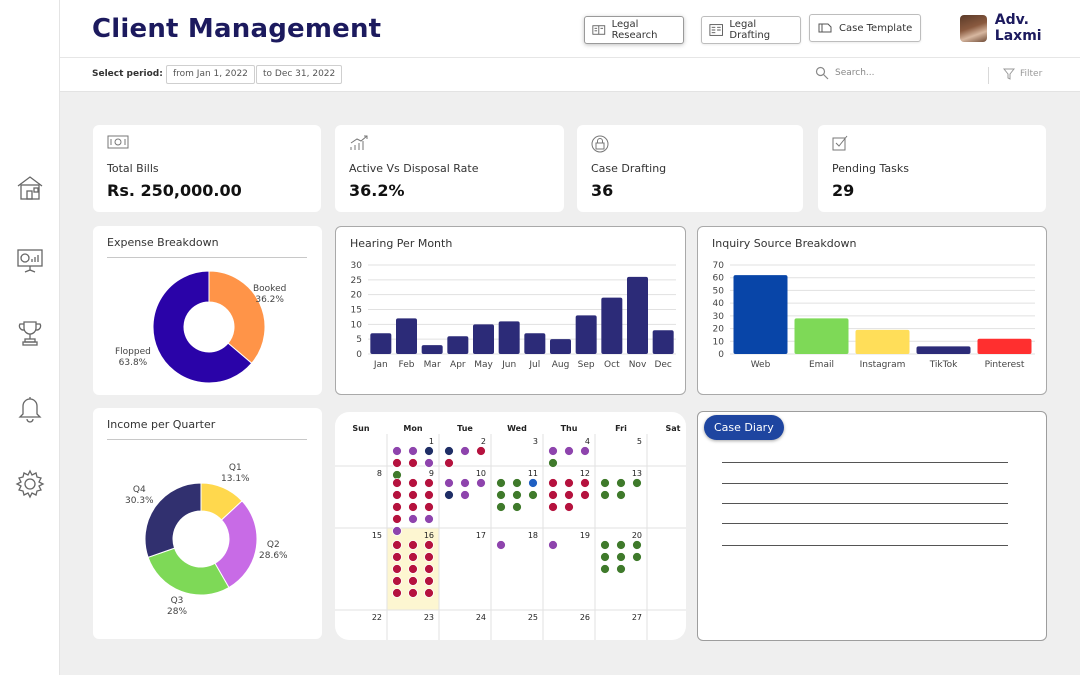  I want to click on calendar-day-number: 24, so click(481, 617).